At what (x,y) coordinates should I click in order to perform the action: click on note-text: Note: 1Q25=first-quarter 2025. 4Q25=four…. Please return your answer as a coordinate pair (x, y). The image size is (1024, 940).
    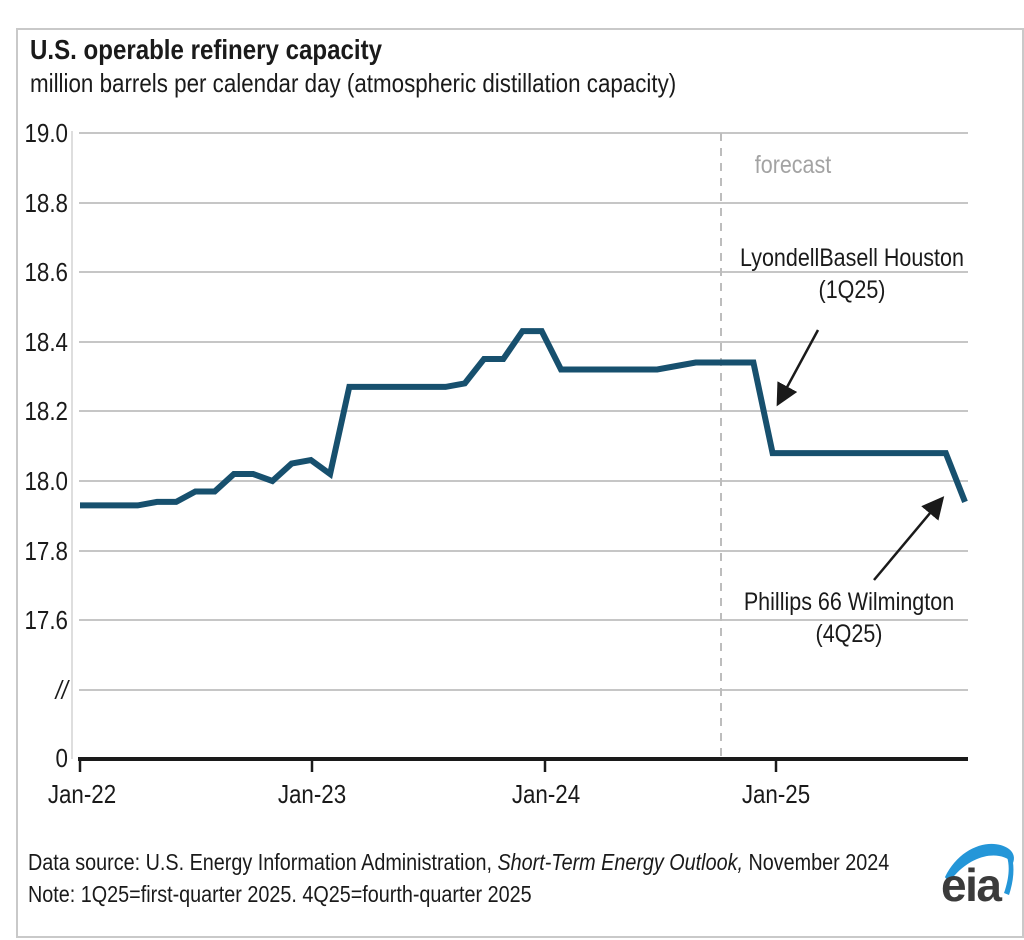
    Looking at the image, I should click on (280, 894).